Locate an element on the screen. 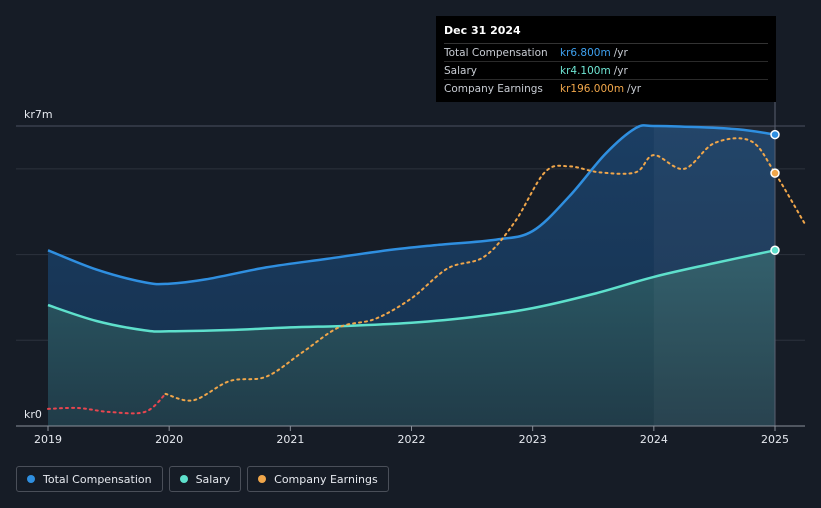 The image size is (821, 508). highlight-band is located at coordinates (714, 276).